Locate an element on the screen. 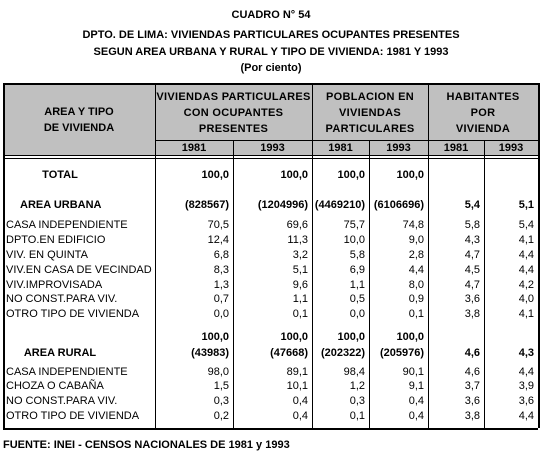 This screenshot has width=542, height=451. cell: (205976) is located at coordinates (401, 353).